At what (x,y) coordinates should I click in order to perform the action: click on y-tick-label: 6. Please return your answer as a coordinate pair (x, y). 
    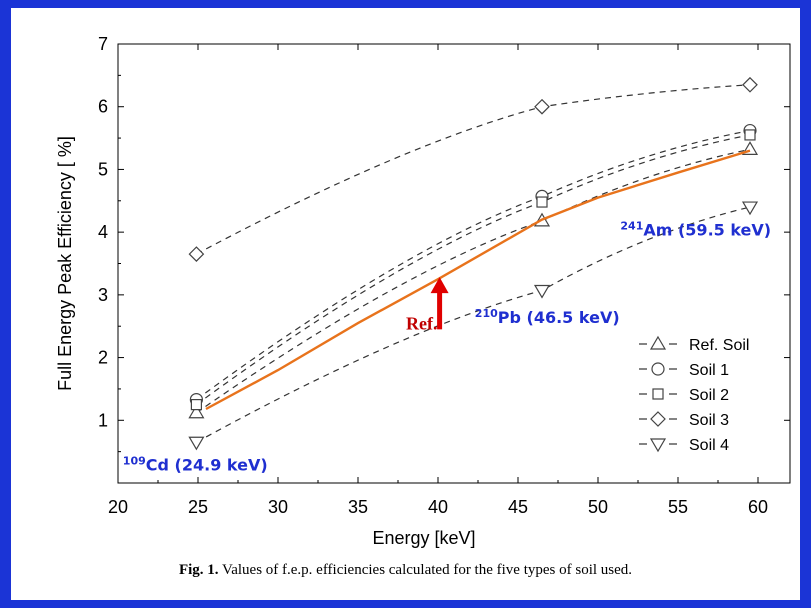
    Looking at the image, I should click on (103, 107).